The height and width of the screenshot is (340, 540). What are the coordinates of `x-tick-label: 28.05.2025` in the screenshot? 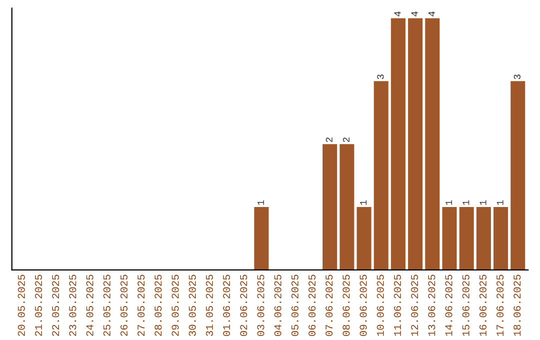 It's located at (158, 305).